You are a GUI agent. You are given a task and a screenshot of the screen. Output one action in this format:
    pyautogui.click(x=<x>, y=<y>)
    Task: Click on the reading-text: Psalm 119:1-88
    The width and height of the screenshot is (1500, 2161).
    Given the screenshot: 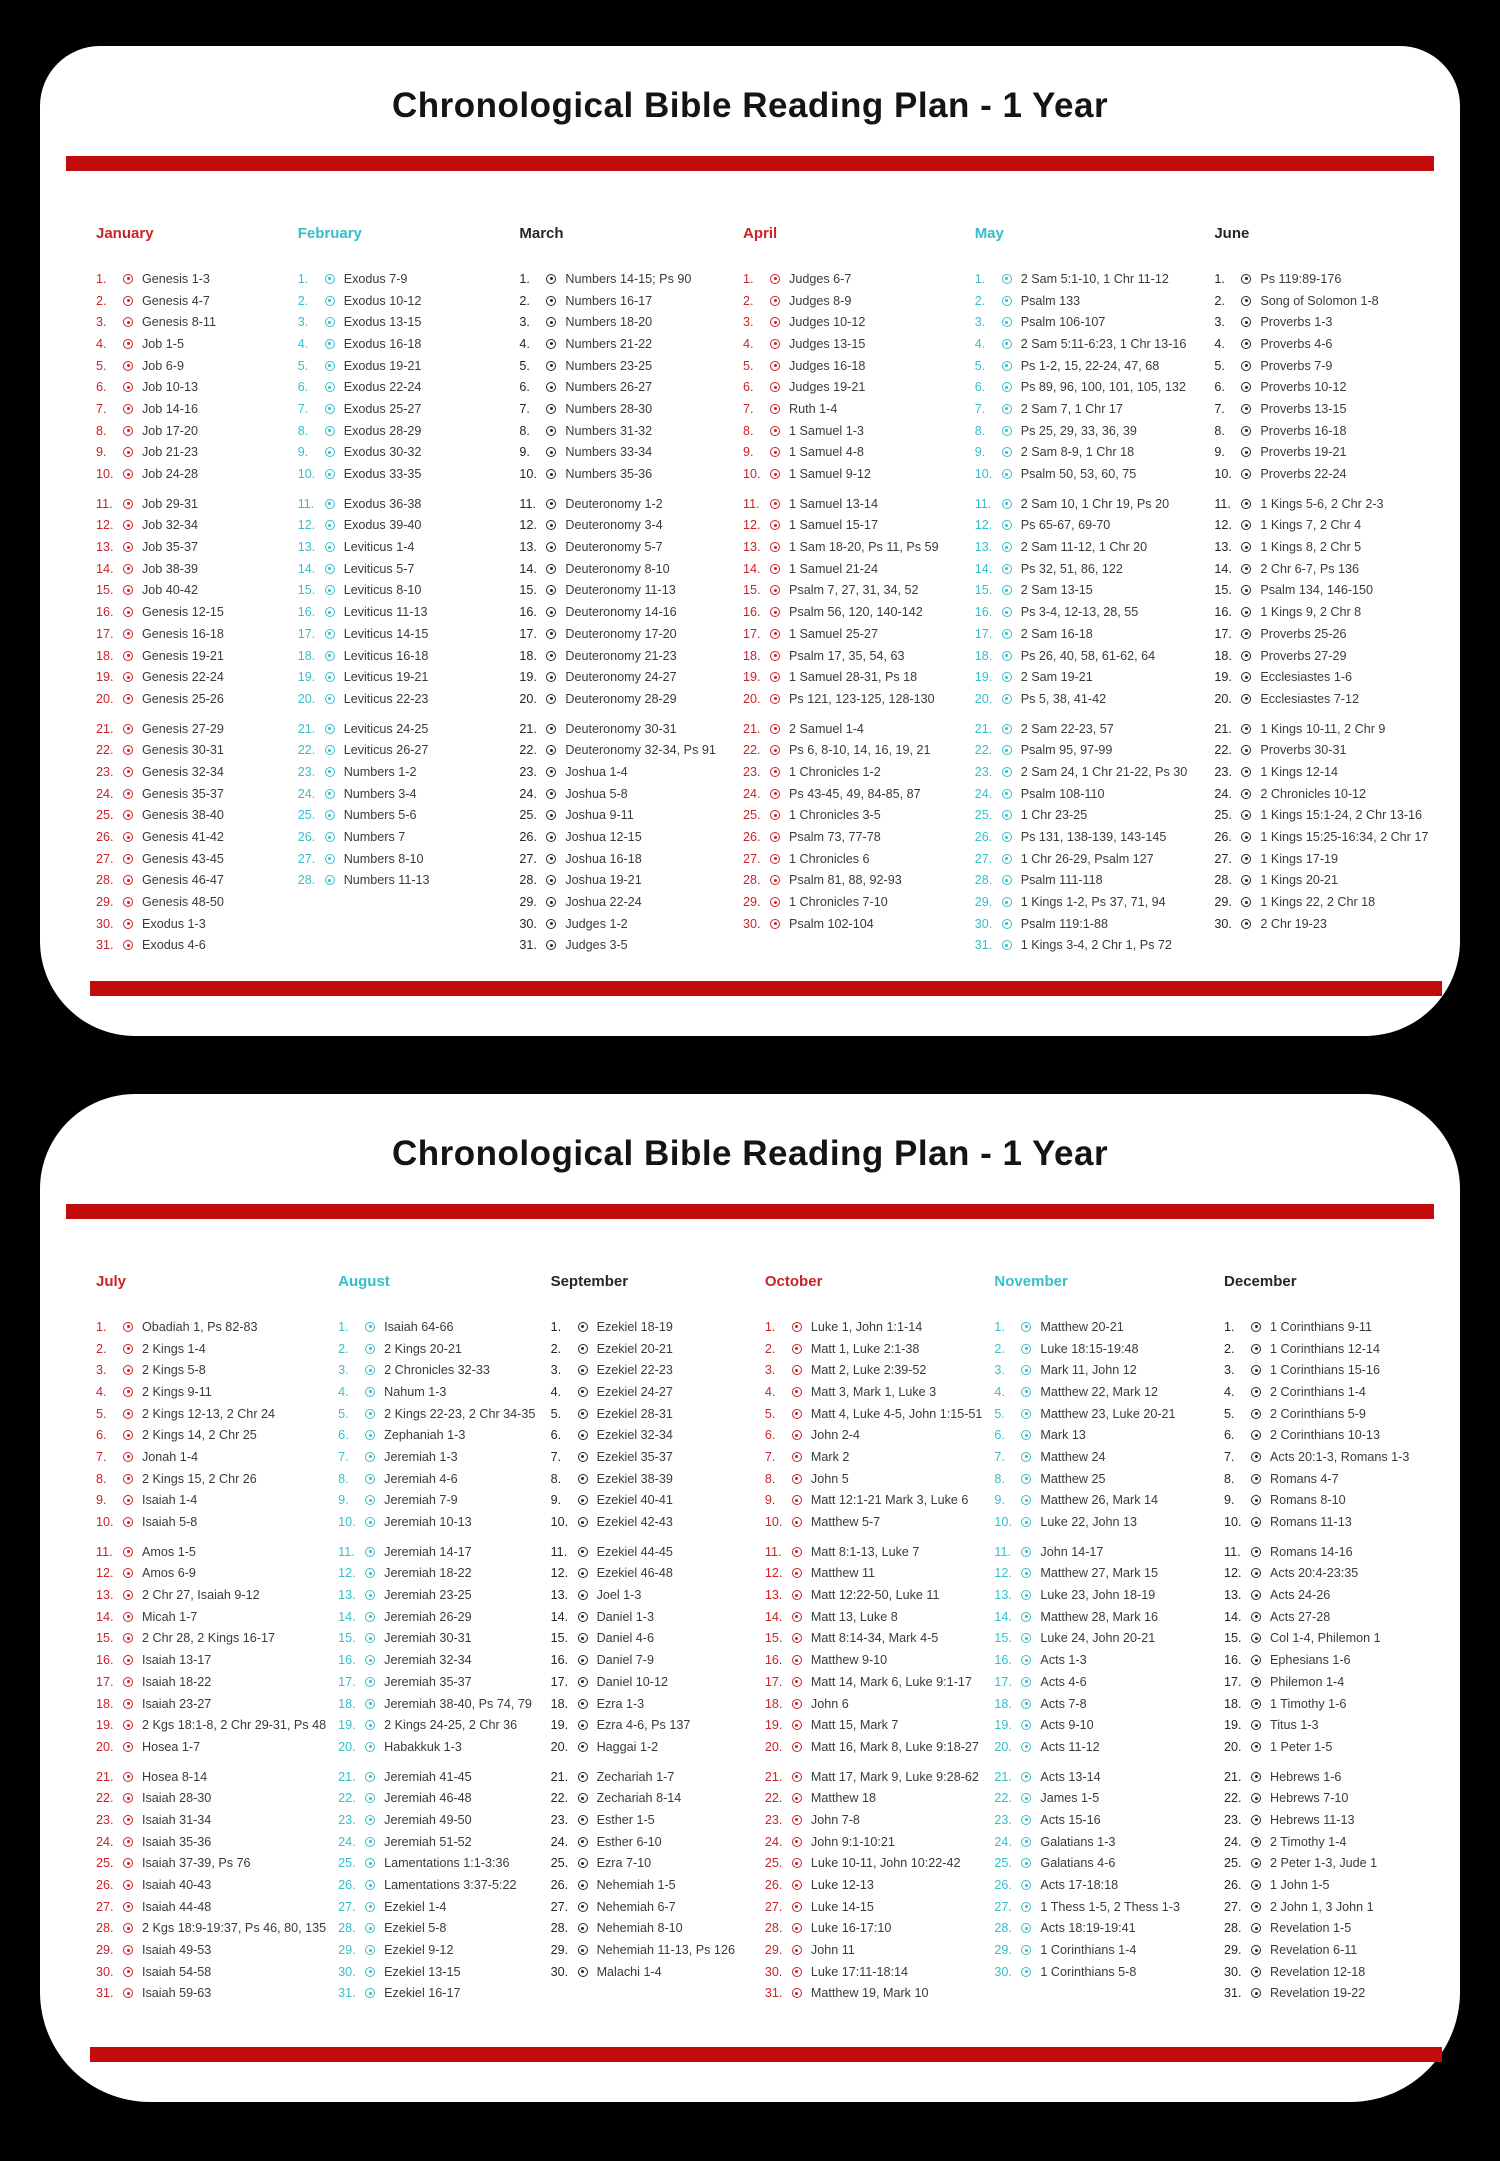 What is the action you would take?
    pyautogui.click(x=1064, y=923)
    